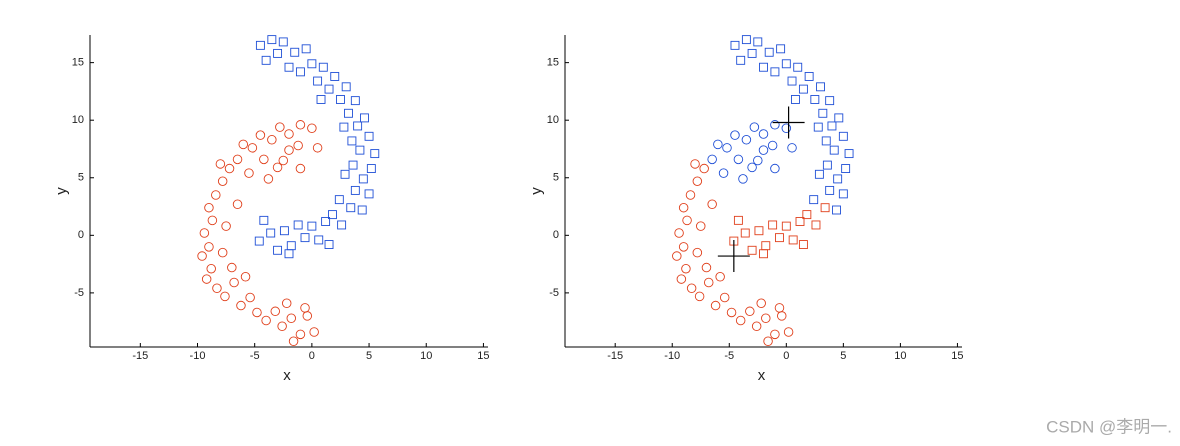 The height and width of the screenshot is (446, 1180). I want to click on x-tick-label: 10, so click(900, 356).